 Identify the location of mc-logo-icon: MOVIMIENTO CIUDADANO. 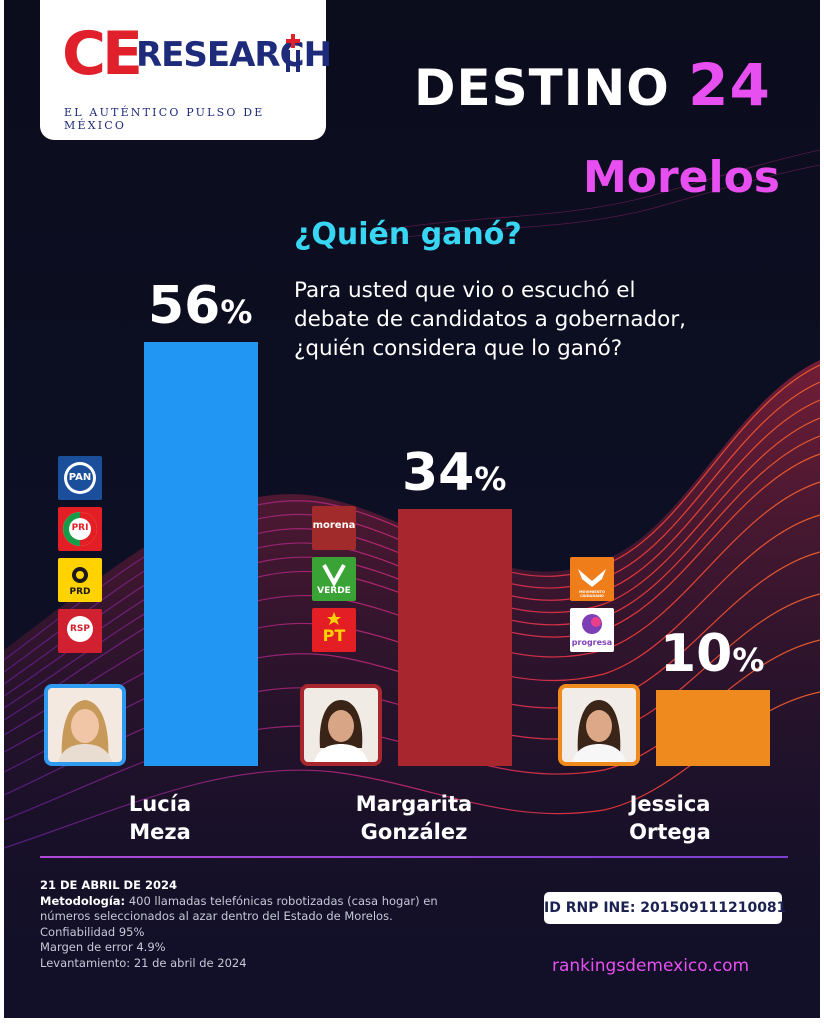
(592, 579).